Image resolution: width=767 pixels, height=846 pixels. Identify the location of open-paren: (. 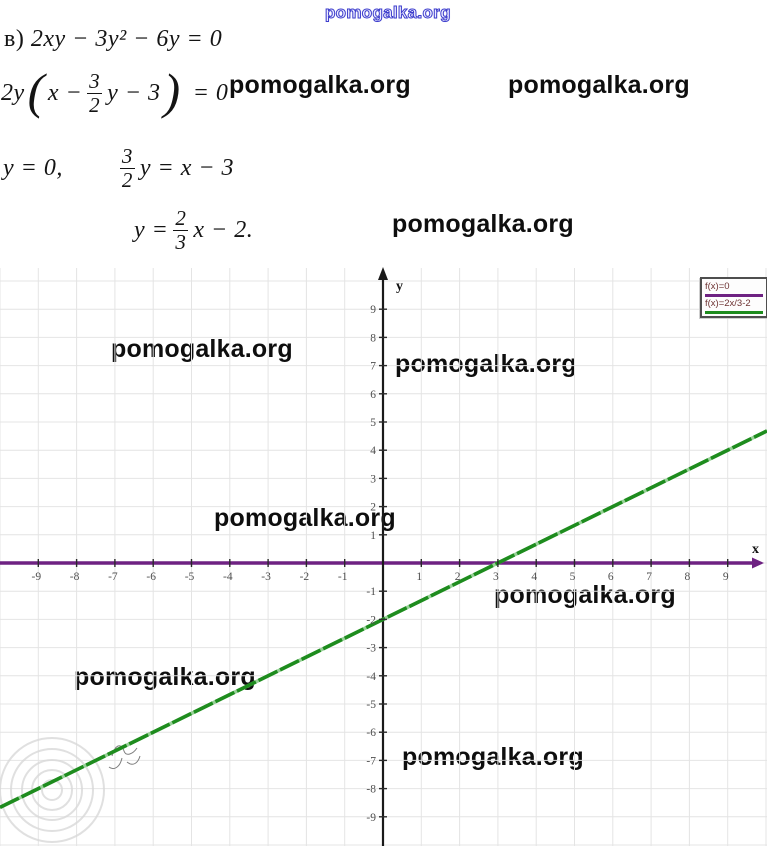
(36, 90).